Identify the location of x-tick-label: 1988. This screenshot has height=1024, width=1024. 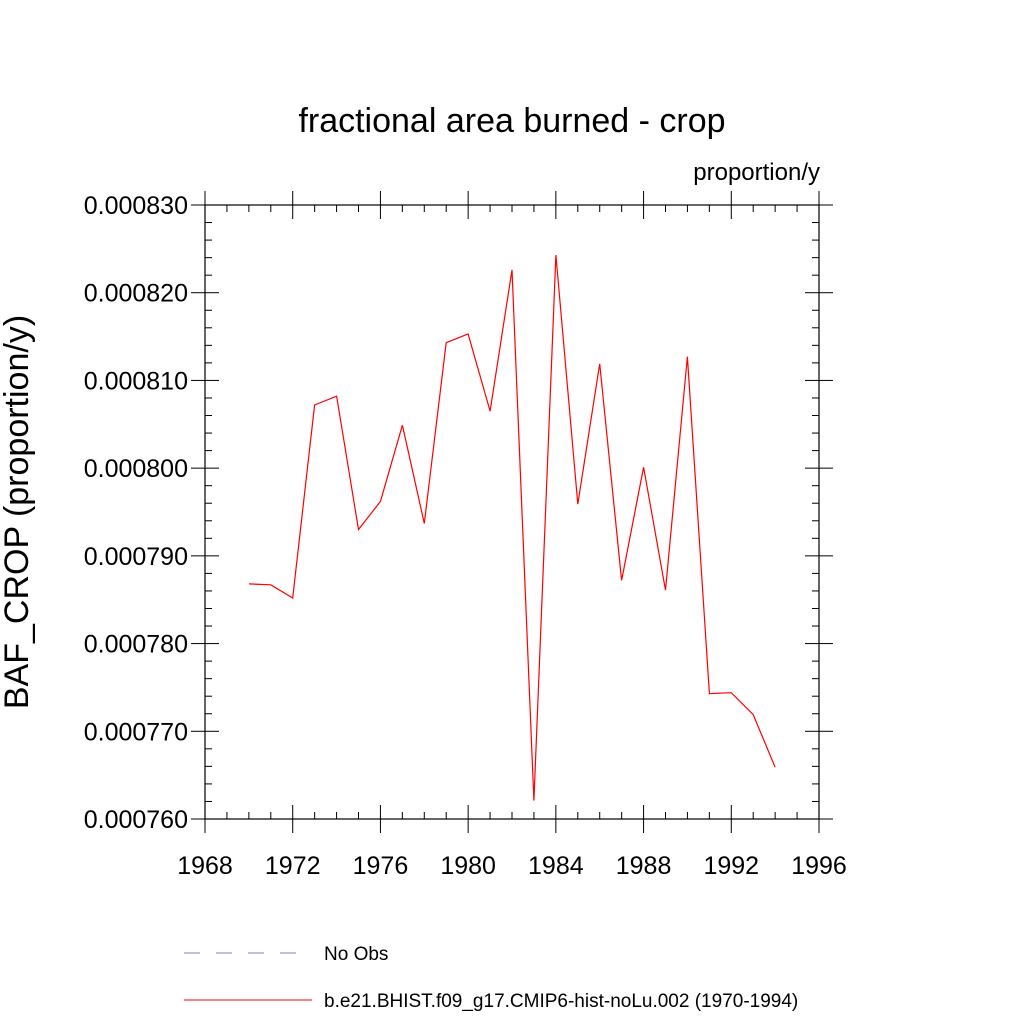
(644, 866).